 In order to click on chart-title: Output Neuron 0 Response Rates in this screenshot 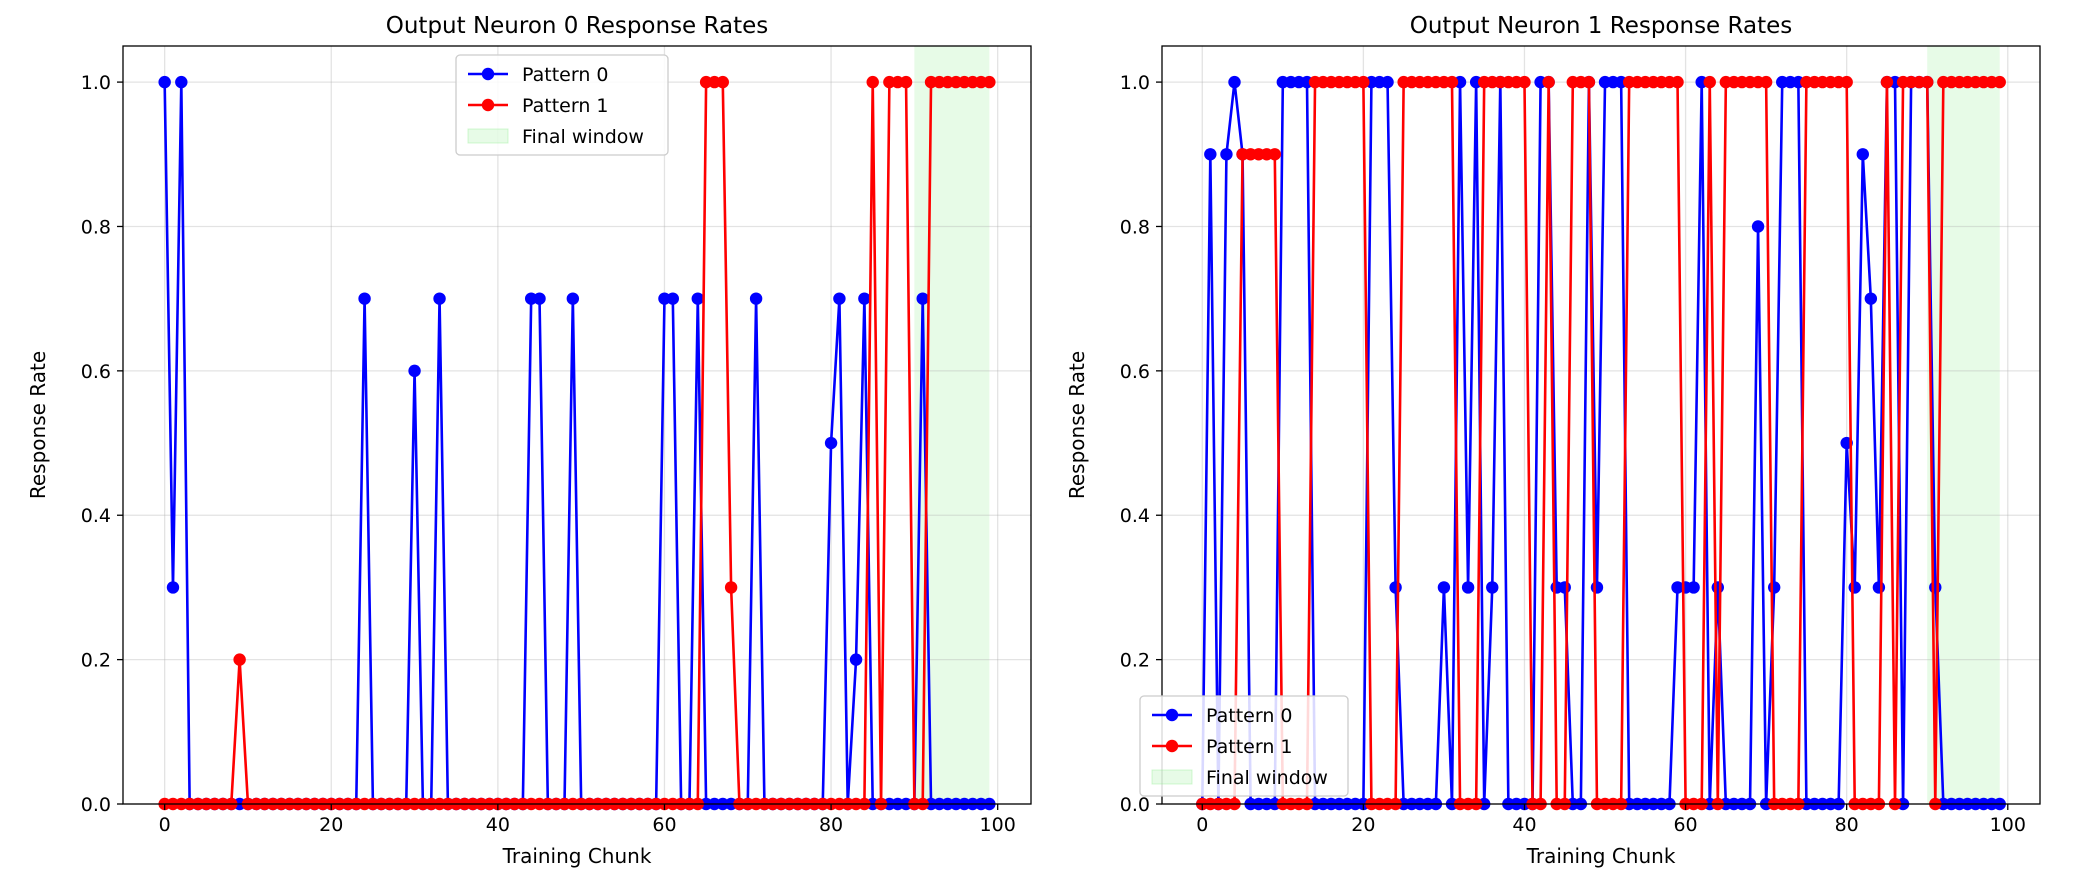, I will do `click(577, 26)`.